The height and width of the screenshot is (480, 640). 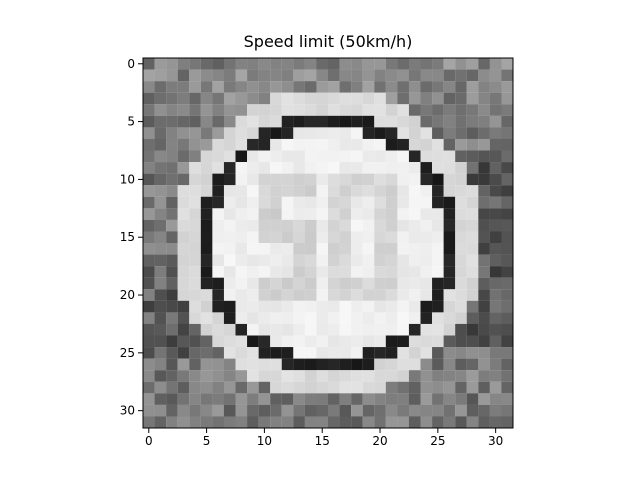 I want to click on x-tick-label: 0, so click(x=149, y=441).